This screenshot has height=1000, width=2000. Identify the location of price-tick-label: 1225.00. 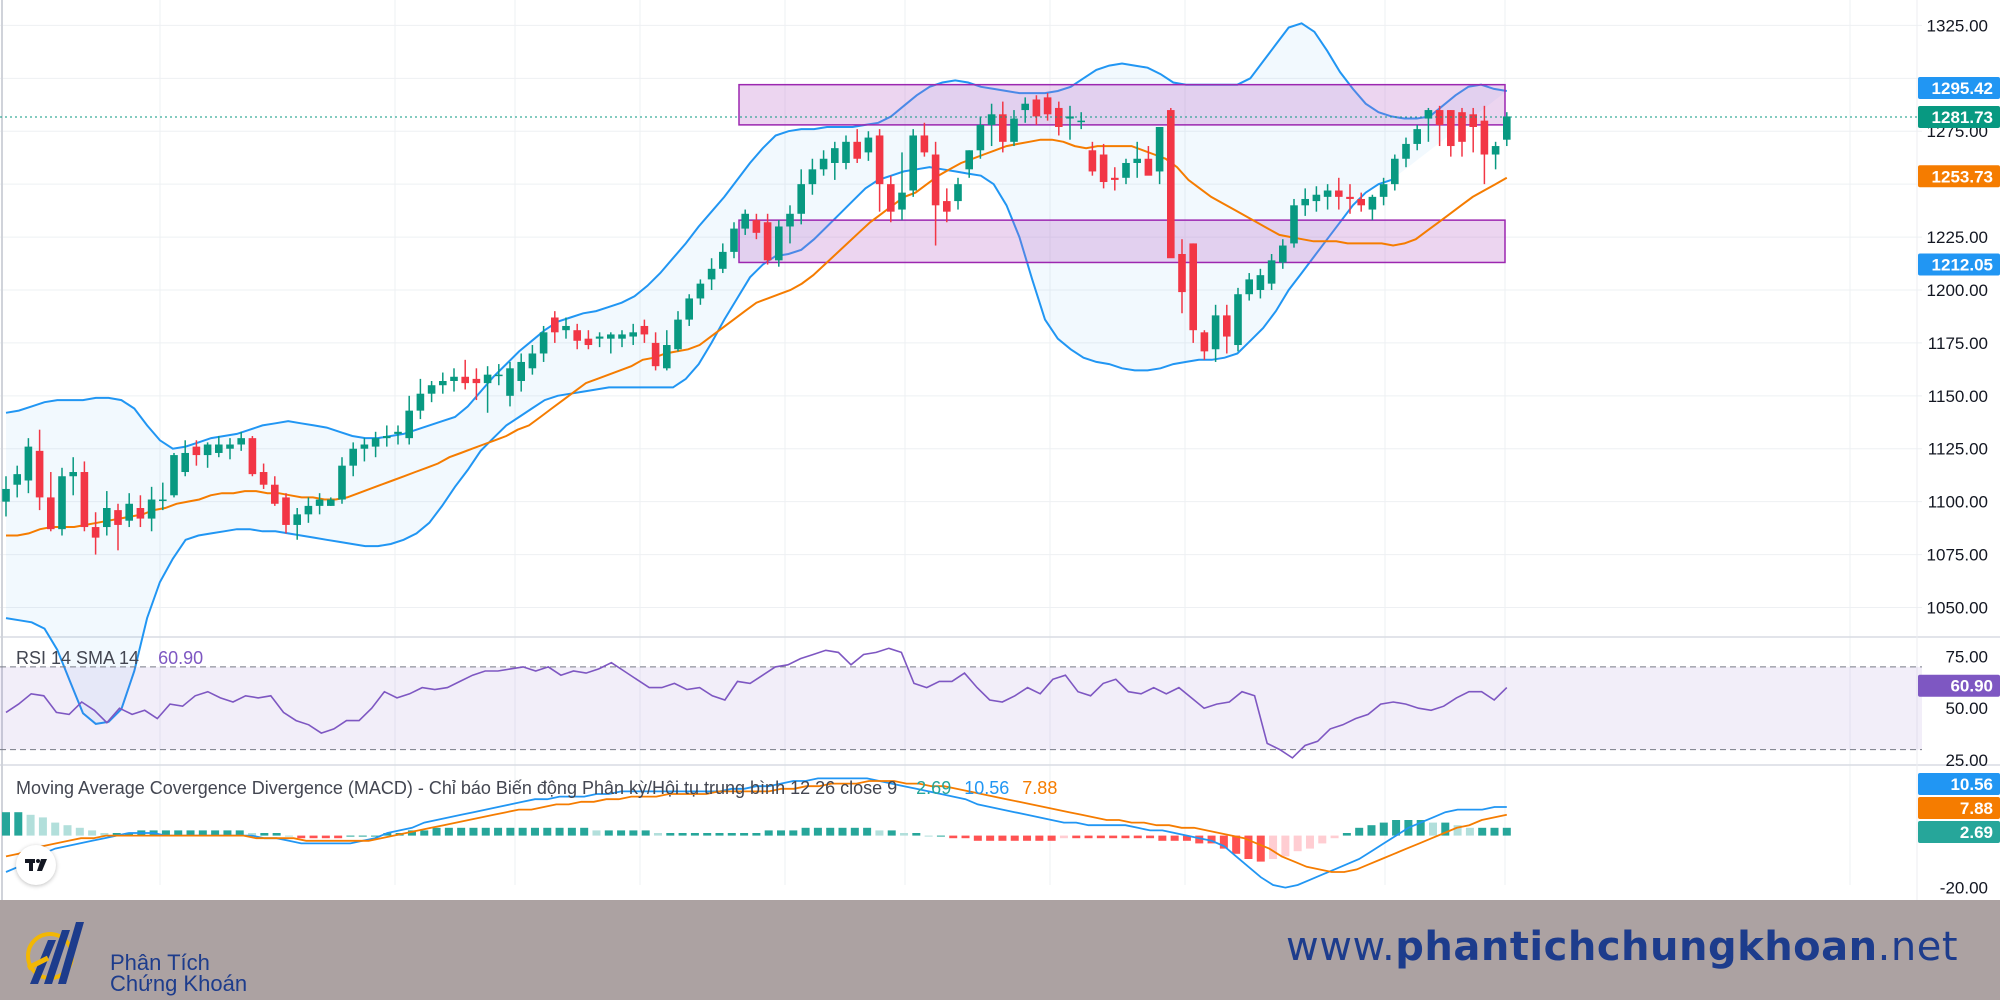
(1957, 237).